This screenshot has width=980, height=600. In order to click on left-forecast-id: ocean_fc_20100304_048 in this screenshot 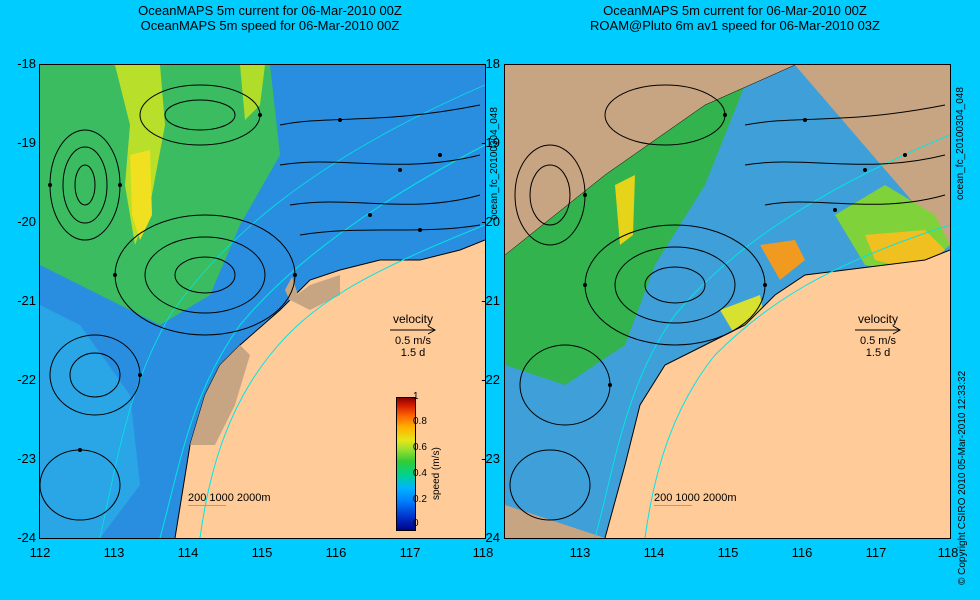, I will do `click(494, 163)`.